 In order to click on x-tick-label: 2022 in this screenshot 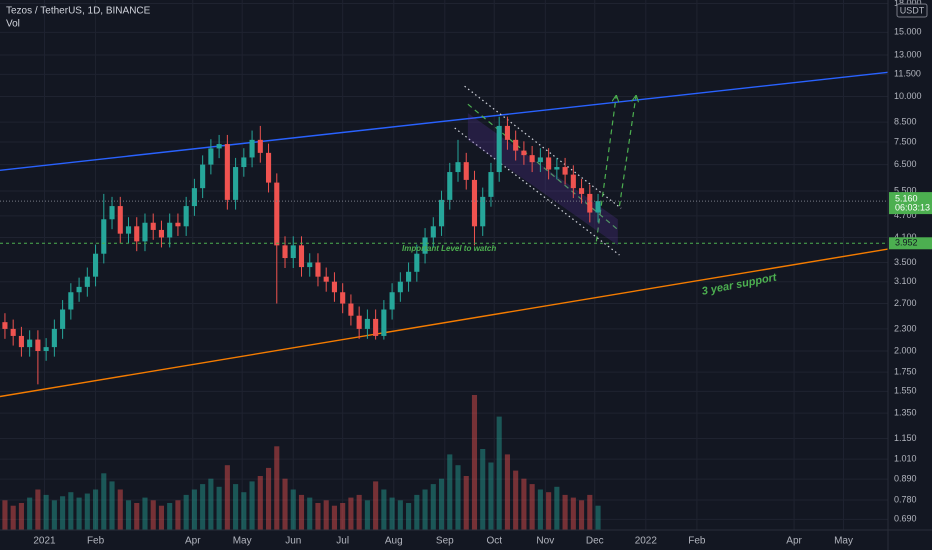, I will do `click(646, 541)`.